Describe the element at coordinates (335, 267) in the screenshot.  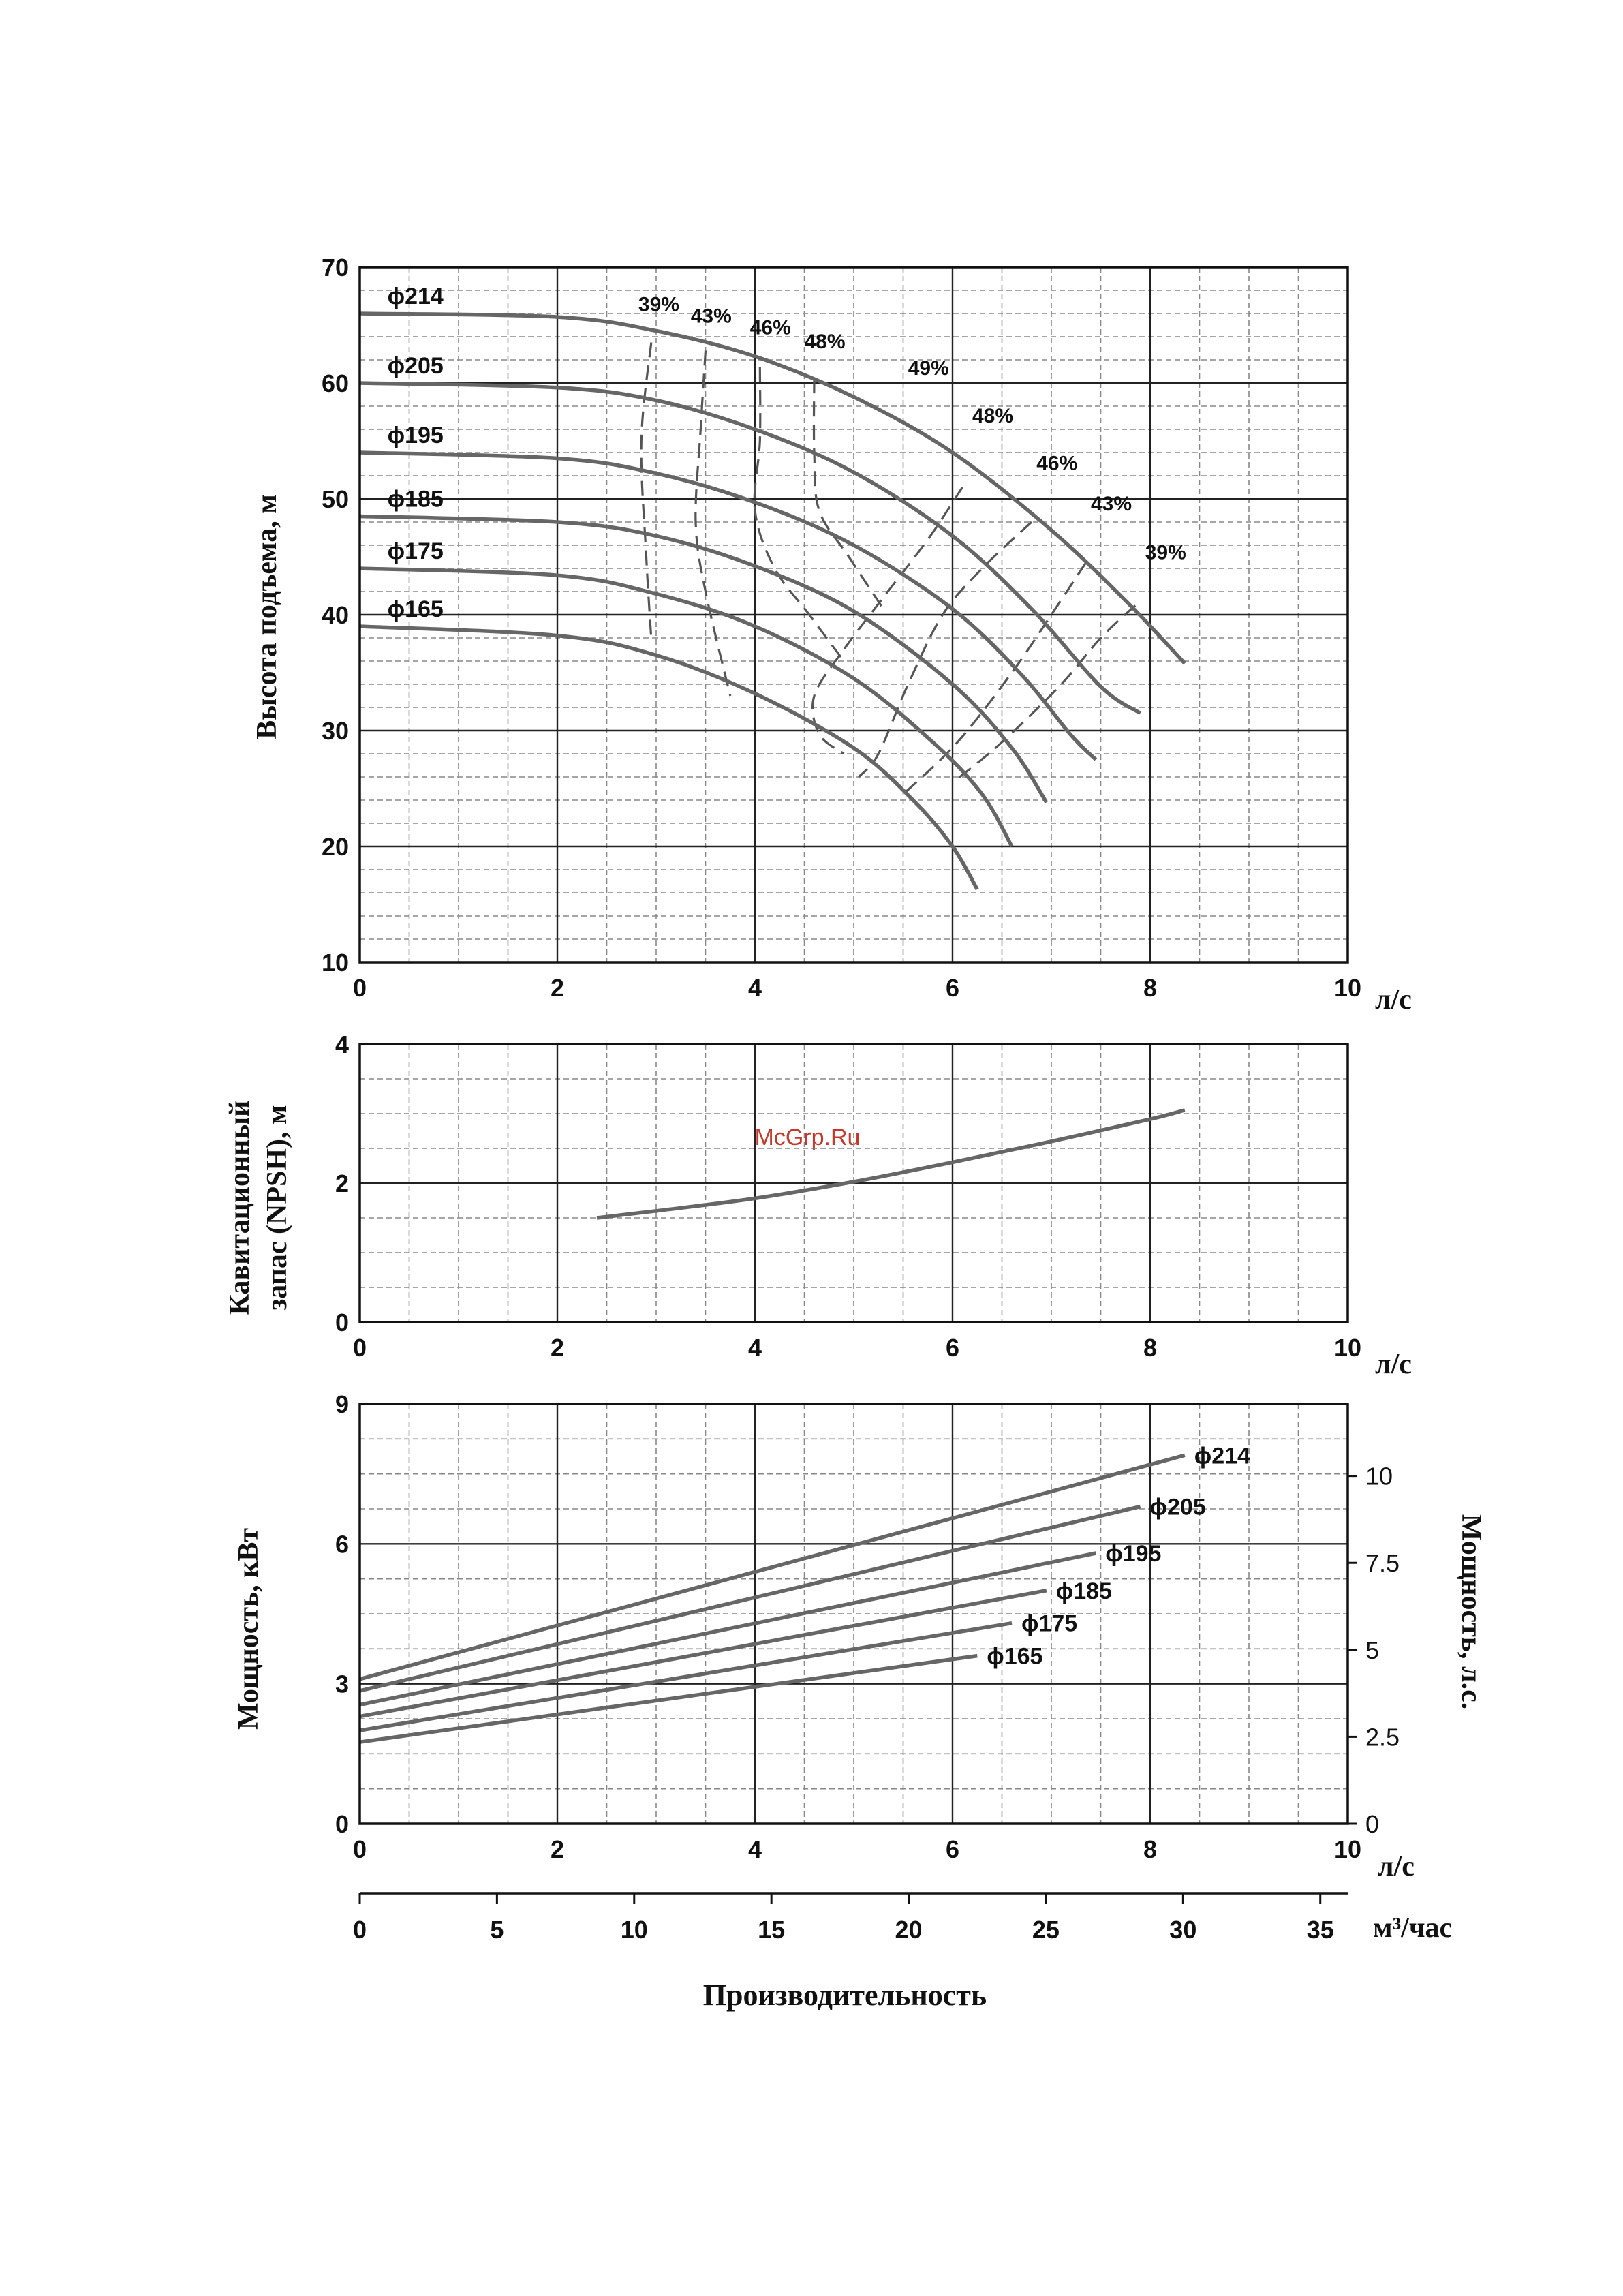
I see `y-tick-label: 70` at that location.